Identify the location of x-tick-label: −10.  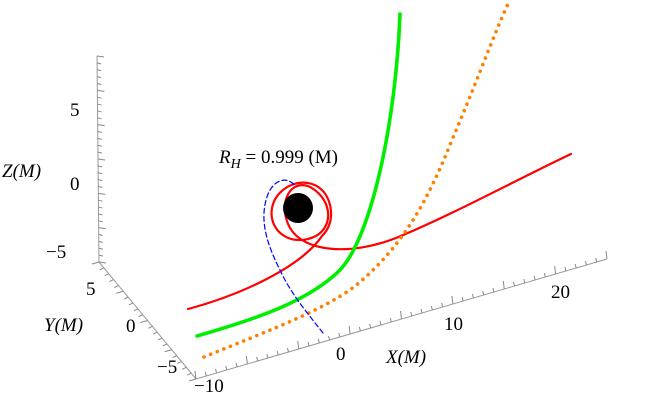
(209, 386).